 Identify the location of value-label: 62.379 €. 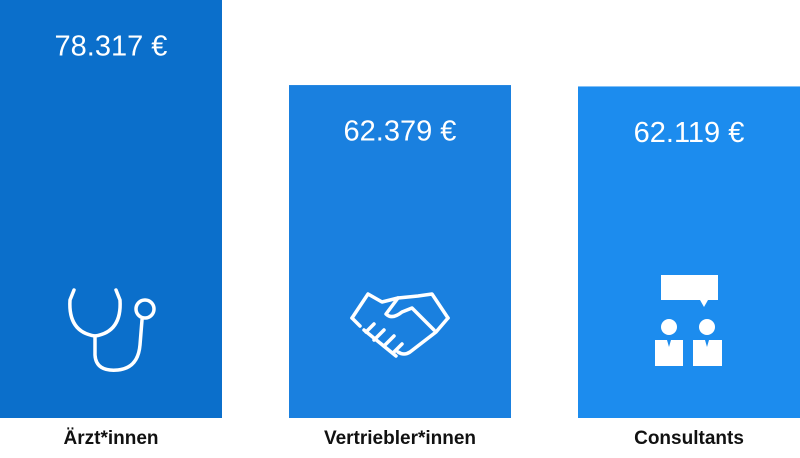
(400, 132).